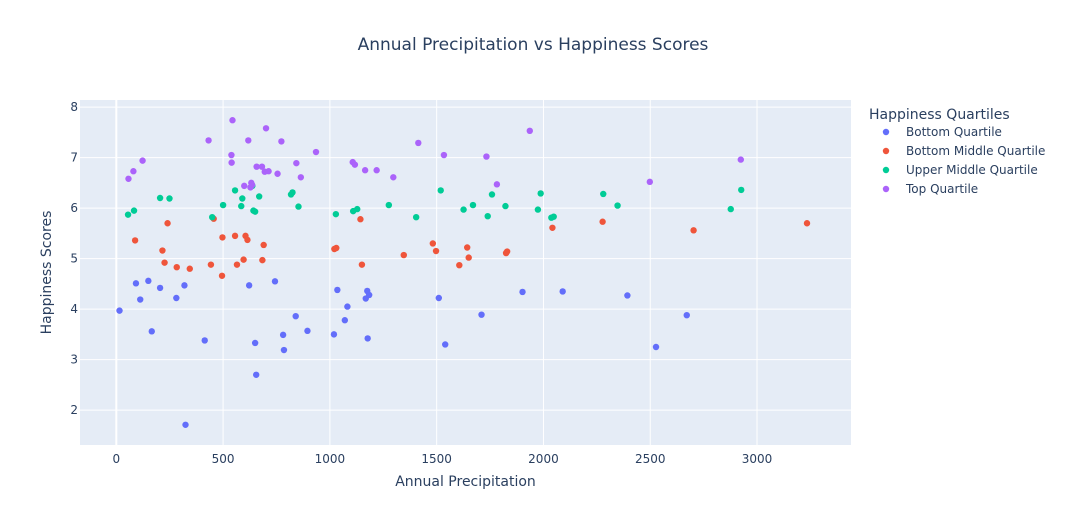 The image size is (1066, 525). Describe the element at coordinates (74, 309) in the screenshot. I see `y-tick-label: 4` at that location.